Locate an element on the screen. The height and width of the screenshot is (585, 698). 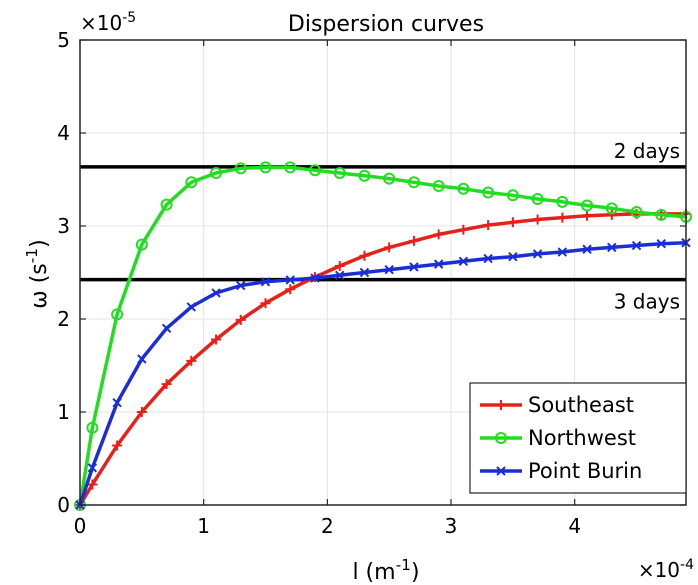
y-tick-label: 1 is located at coordinates (63, 412).